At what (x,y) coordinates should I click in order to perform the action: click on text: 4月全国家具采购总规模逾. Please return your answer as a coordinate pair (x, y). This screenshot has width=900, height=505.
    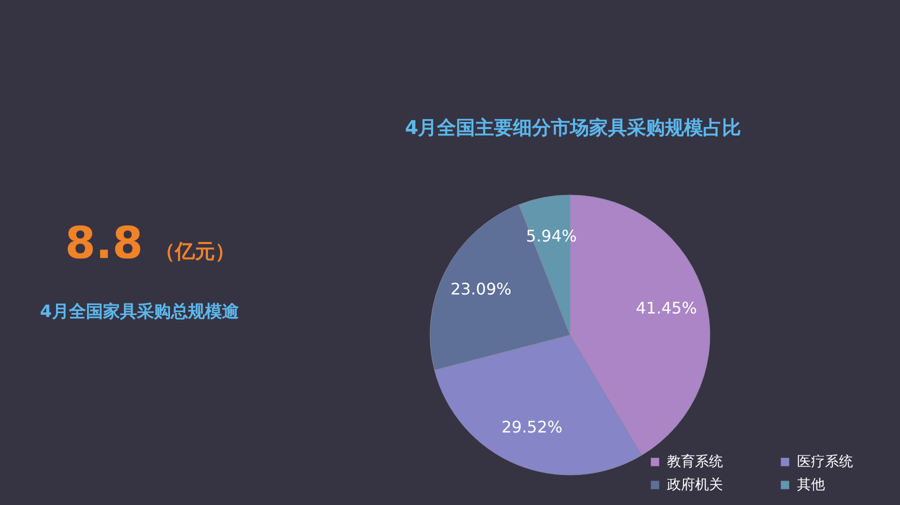
    Looking at the image, I should click on (139, 312).